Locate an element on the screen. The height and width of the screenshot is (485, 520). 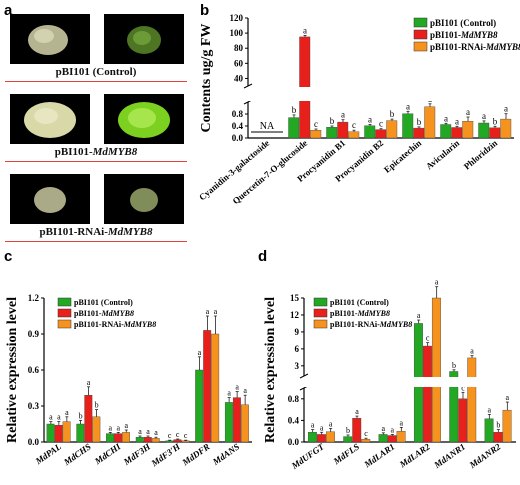
y-tick-label: 120 is located at coordinates (237, 18).